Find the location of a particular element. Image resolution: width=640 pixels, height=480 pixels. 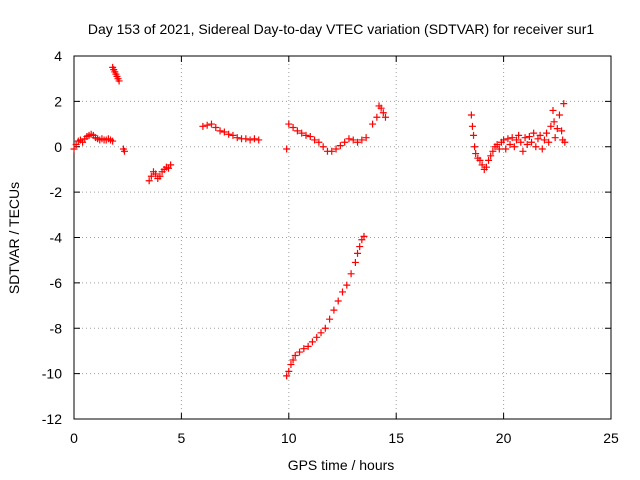

y-tick-label: 4 is located at coordinates (58, 56).